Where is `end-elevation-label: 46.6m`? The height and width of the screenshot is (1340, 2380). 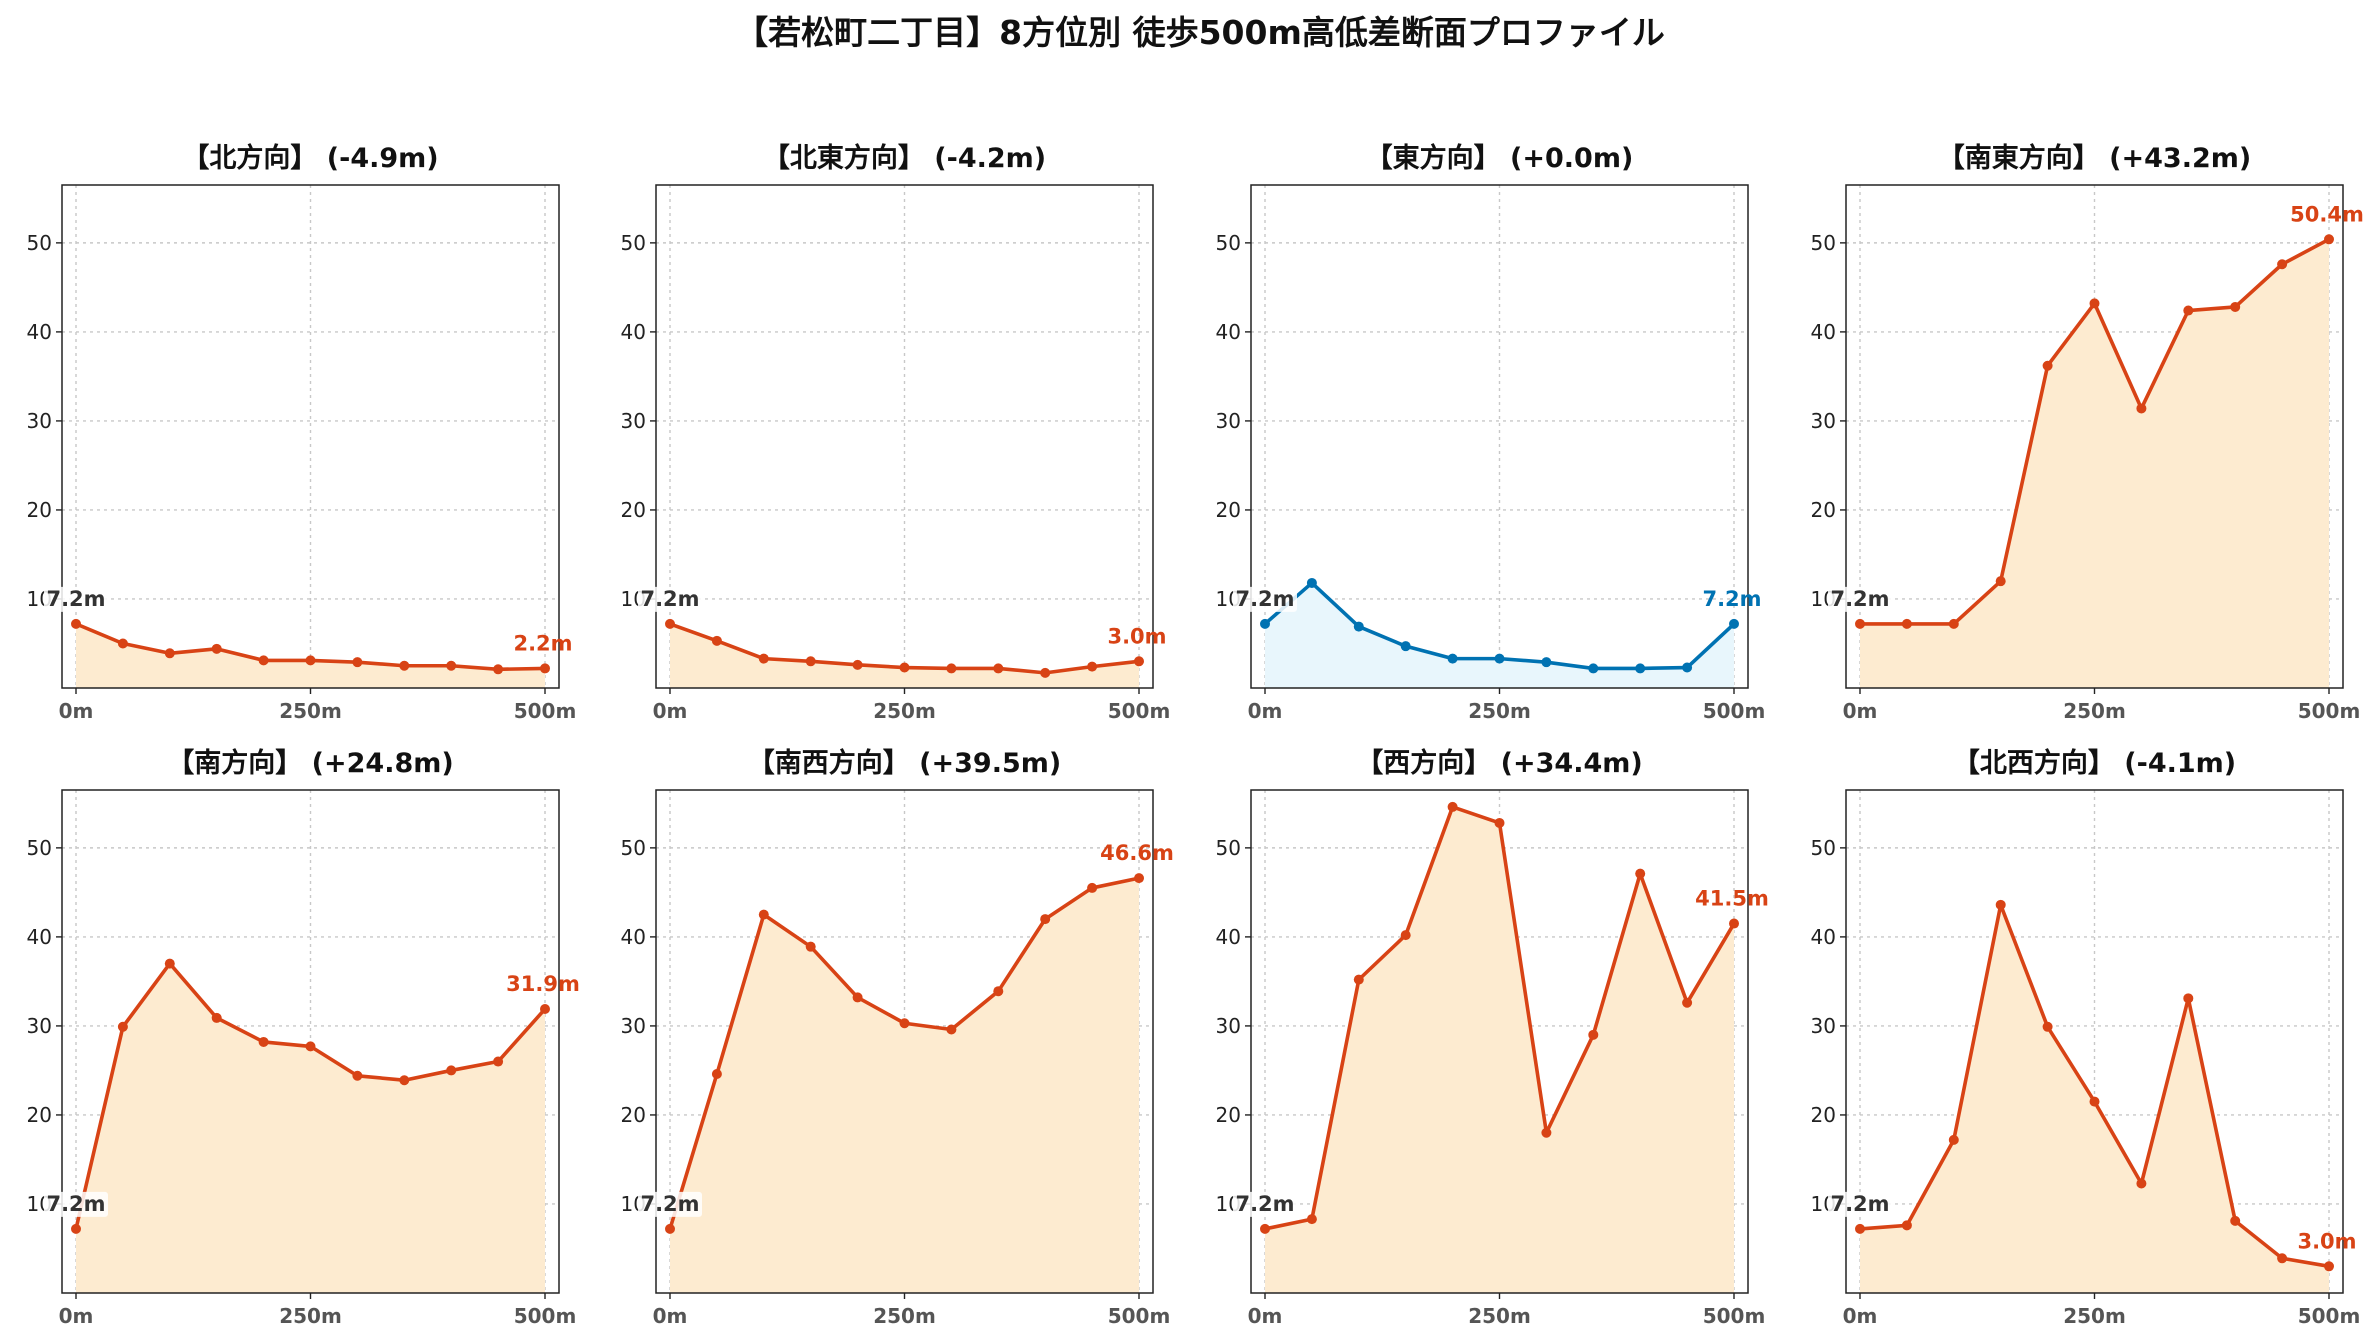
end-elevation-label: 46.6m is located at coordinates (1137, 853).